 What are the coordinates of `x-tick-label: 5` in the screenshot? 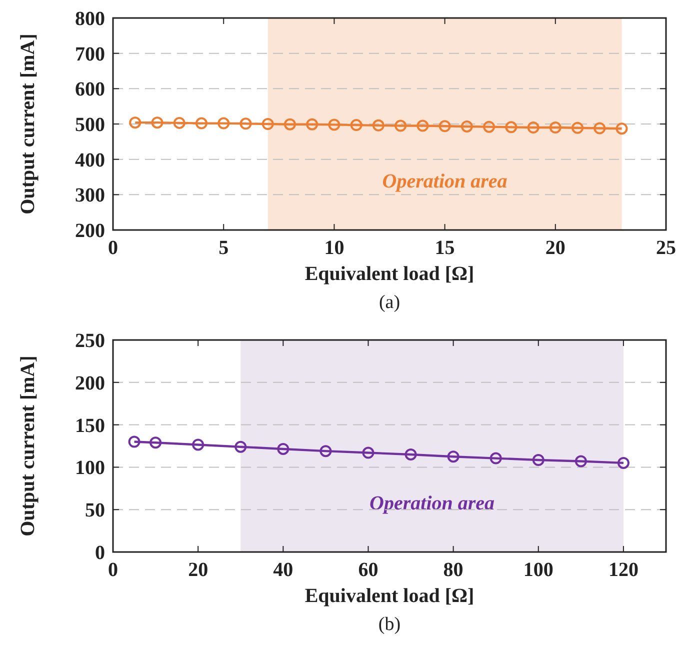 It's located at (223, 248).